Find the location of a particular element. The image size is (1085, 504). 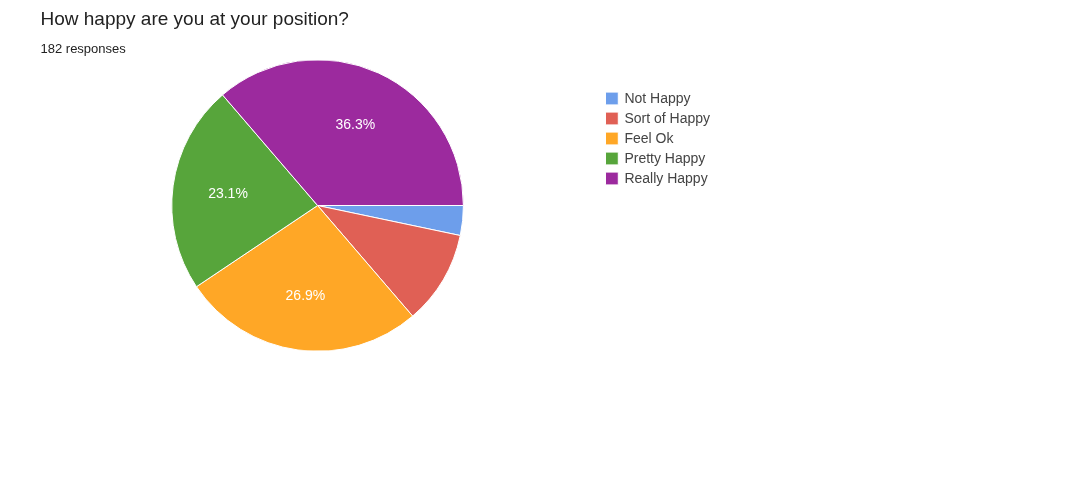

legend-label: Sort of Happy is located at coordinates (667, 118).